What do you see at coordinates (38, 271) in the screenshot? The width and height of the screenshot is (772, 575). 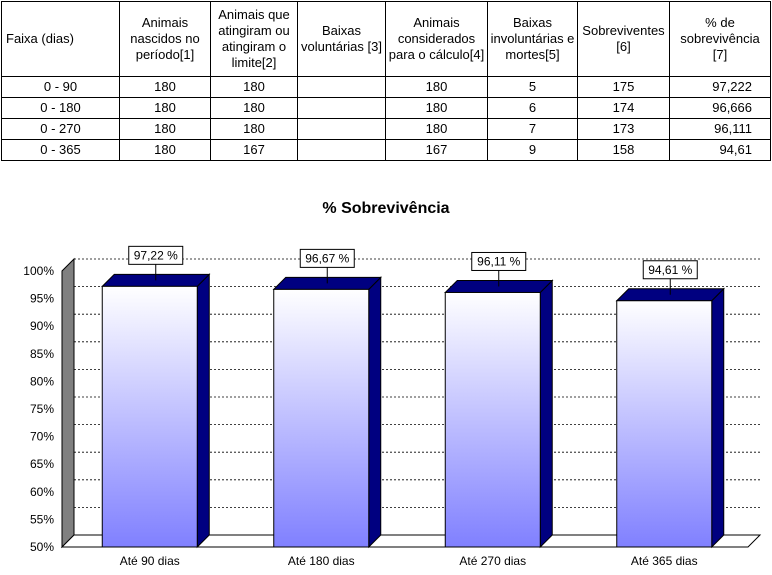 I see `y-tick-label: 100%` at bounding box center [38, 271].